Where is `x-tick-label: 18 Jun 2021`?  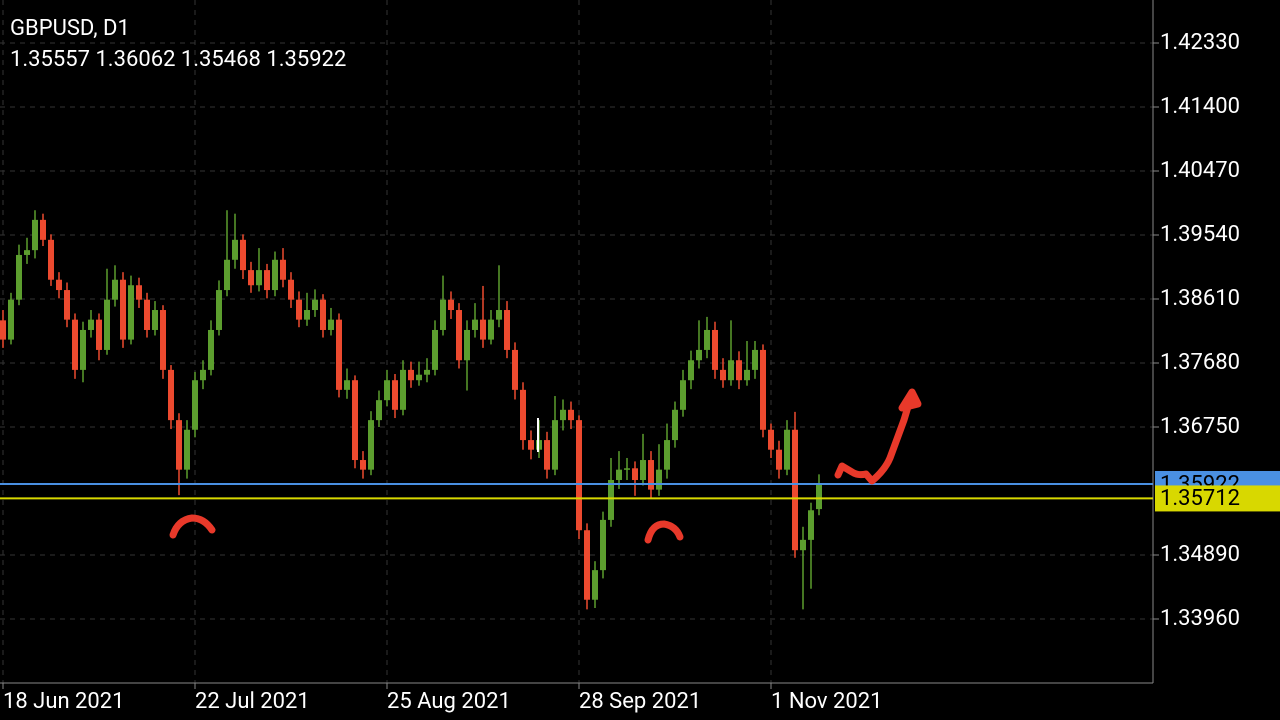
x-tick-label: 18 Jun 2021 is located at coordinates (64, 701).